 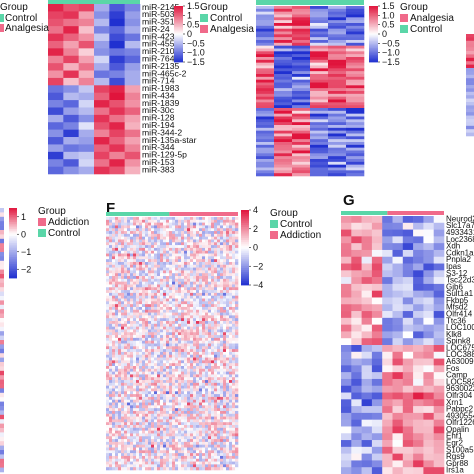 What do you see at coordinates (23, 234) in the screenshot?
I see `scale-3-tick-label: 0` at bounding box center [23, 234].